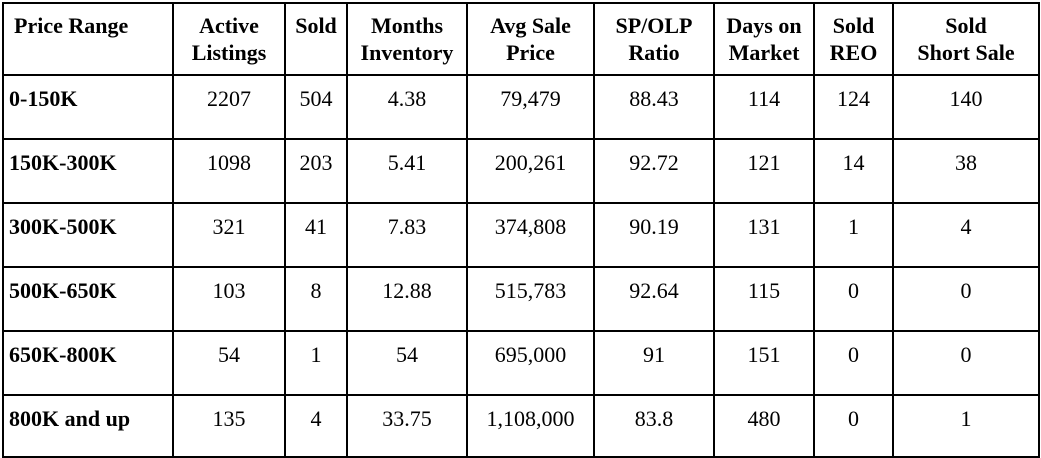  I want to click on header-sold: Sold, so click(316, 39).